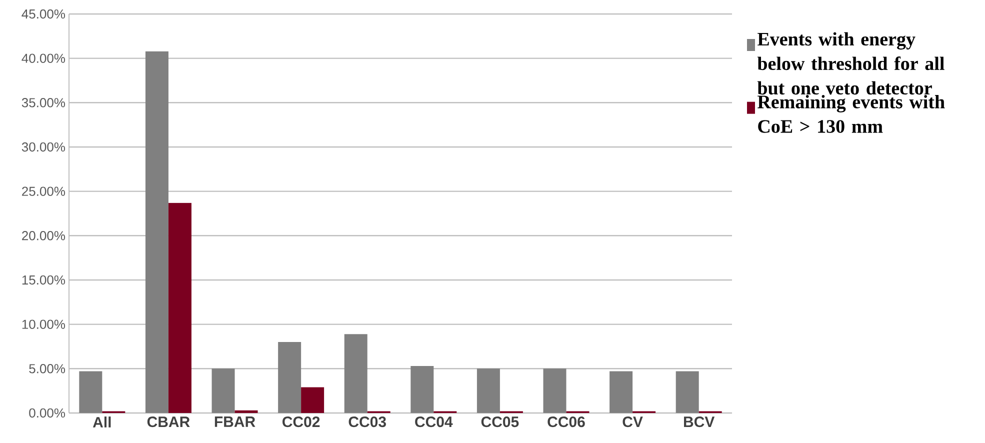 This screenshot has width=985, height=443. I want to click on x-tick-label: CC05, so click(500, 422).